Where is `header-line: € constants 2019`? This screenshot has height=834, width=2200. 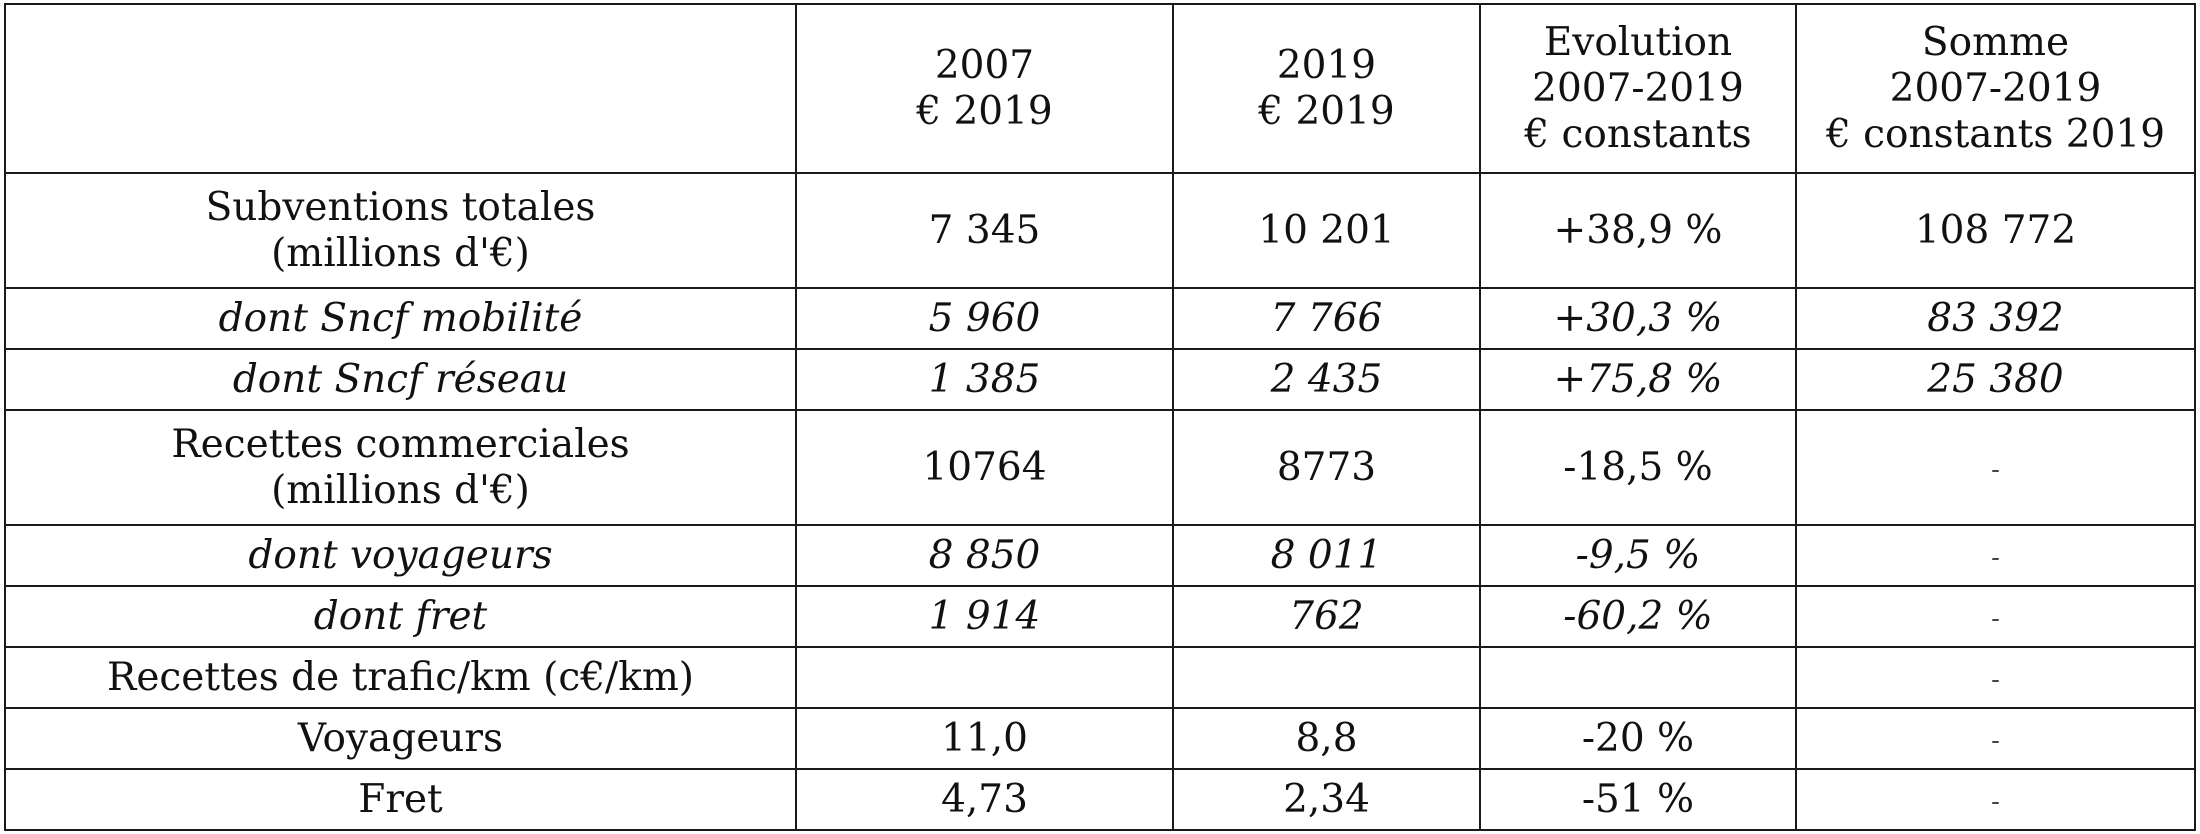 header-line: € constants 2019 is located at coordinates (1995, 134).